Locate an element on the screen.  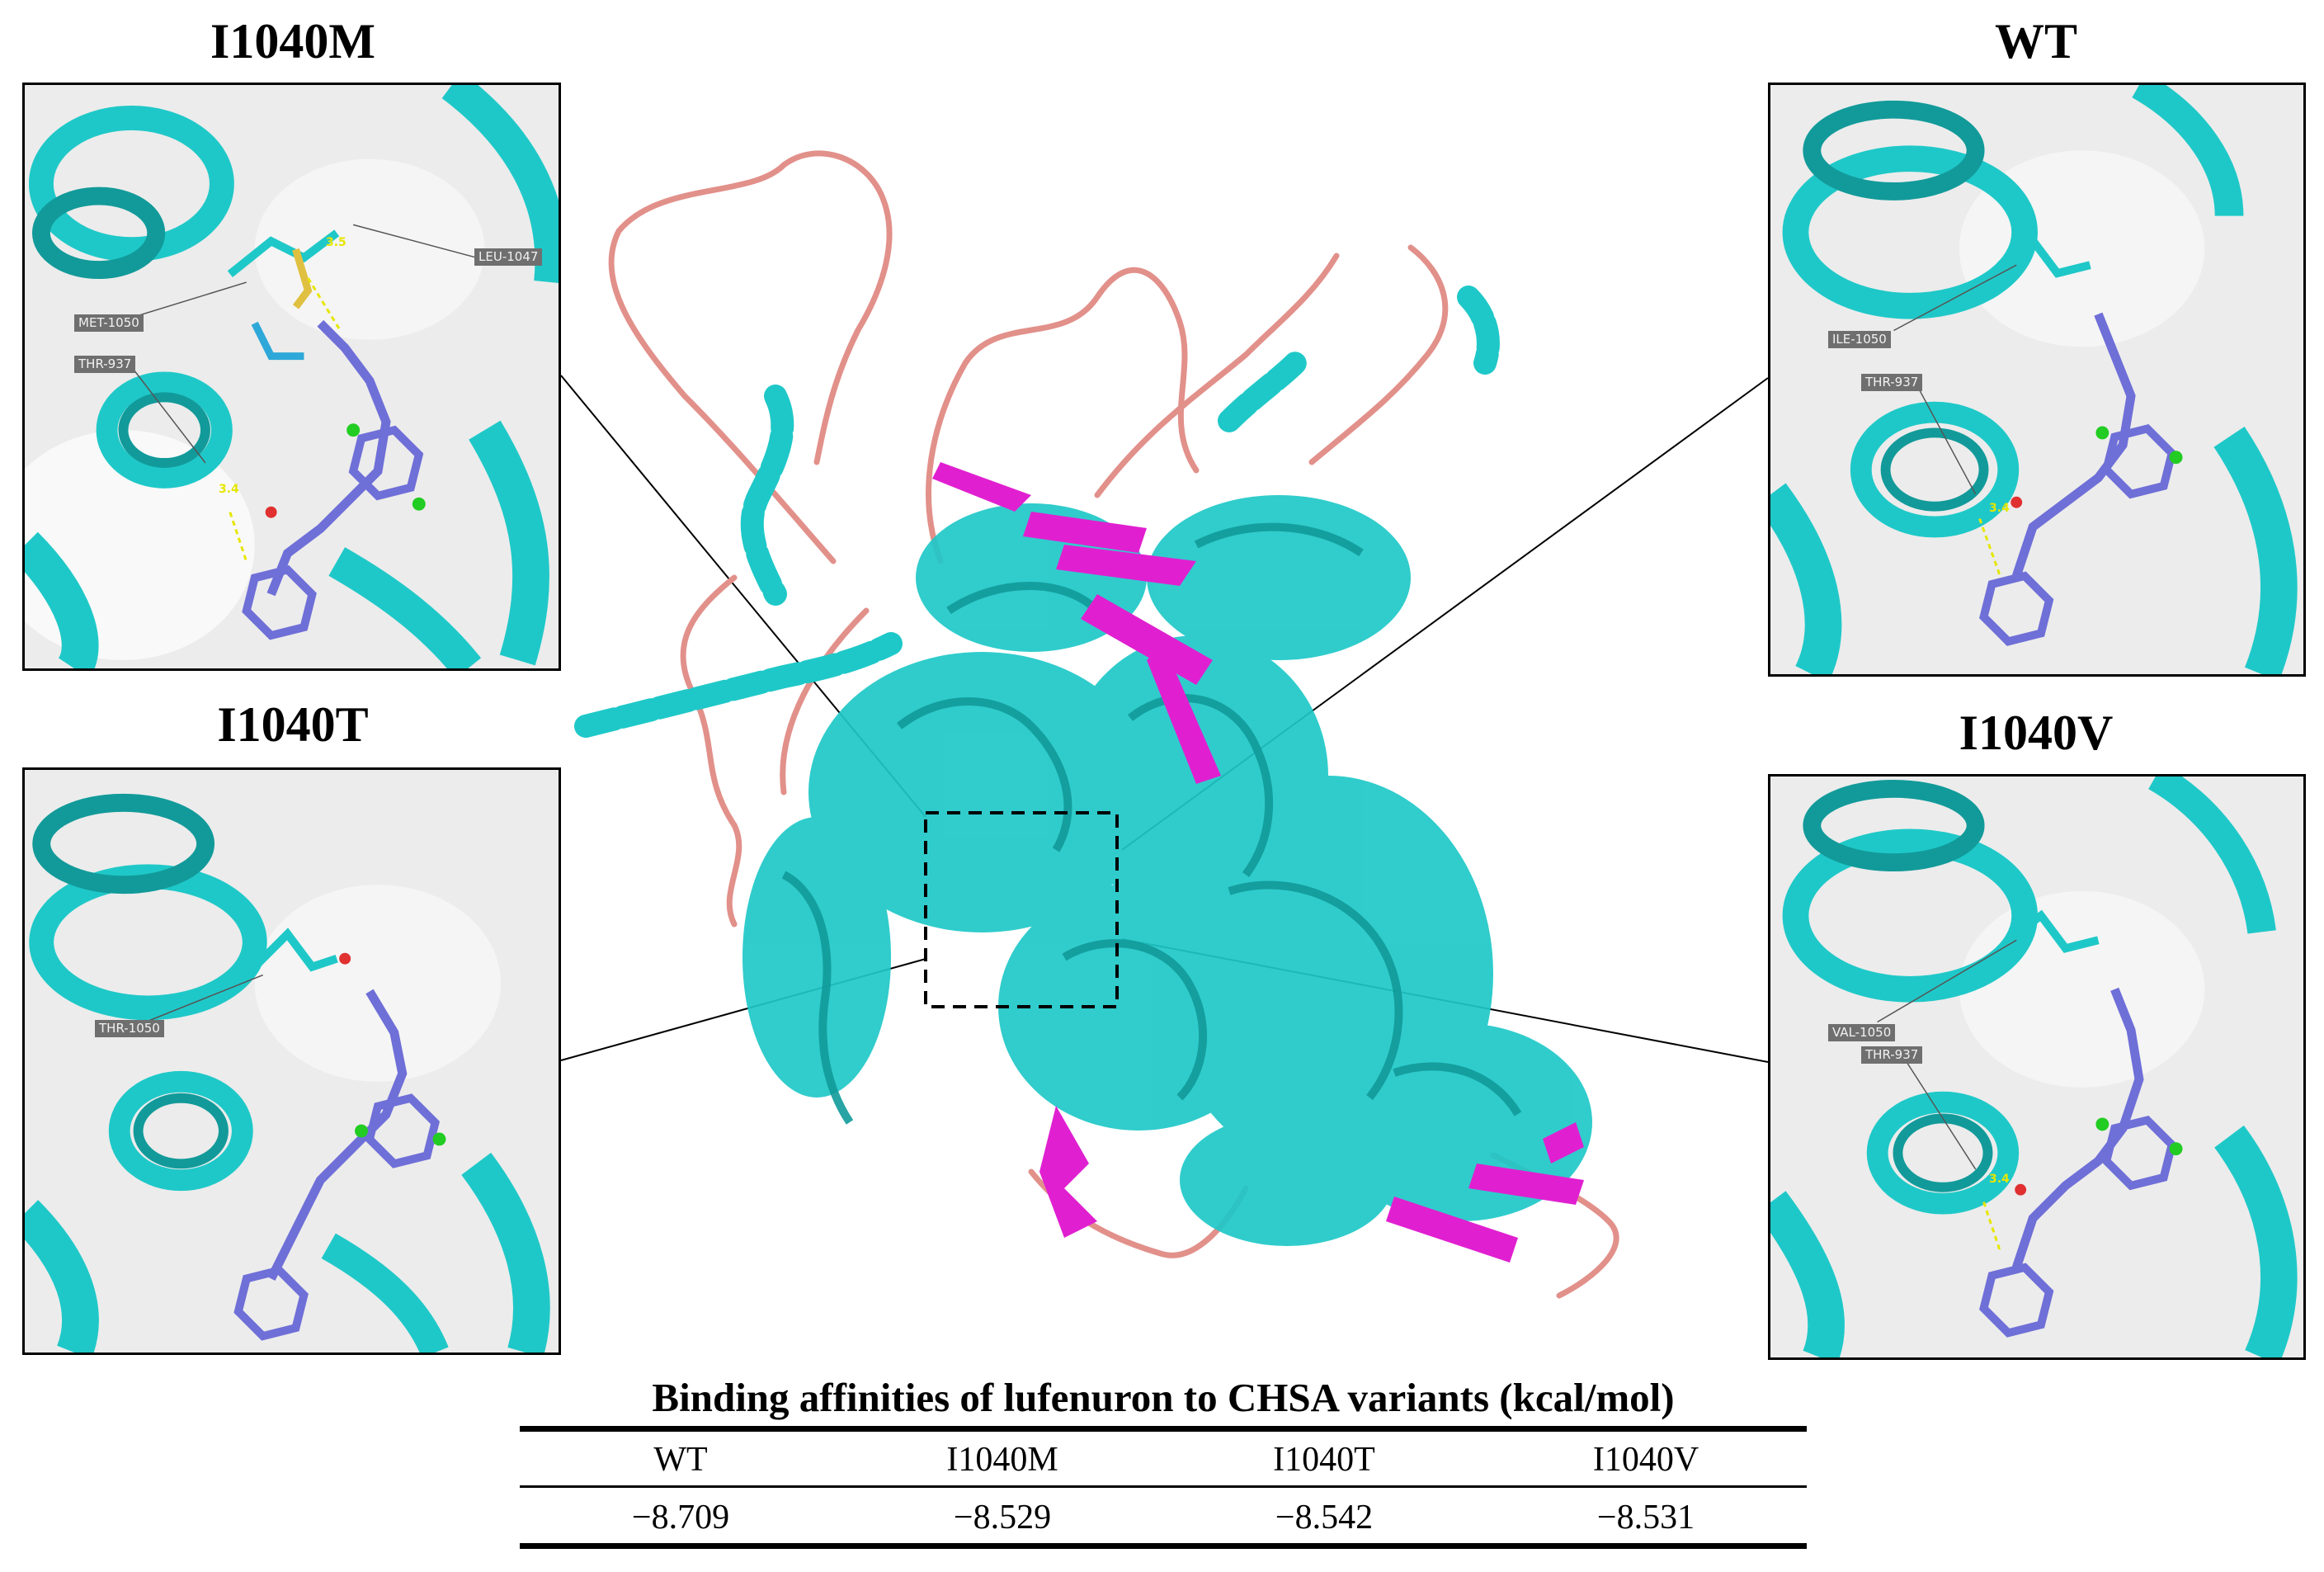
residue-label-val-1050: VAL-1050 is located at coordinates (1862, 1032).